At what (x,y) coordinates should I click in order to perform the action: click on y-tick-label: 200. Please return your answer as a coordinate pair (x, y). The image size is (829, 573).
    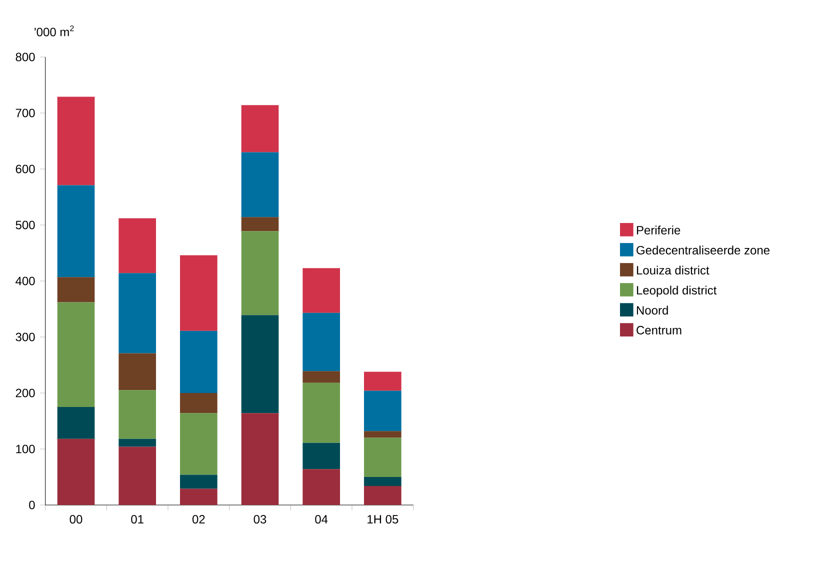
    Looking at the image, I should click on (25, 393).